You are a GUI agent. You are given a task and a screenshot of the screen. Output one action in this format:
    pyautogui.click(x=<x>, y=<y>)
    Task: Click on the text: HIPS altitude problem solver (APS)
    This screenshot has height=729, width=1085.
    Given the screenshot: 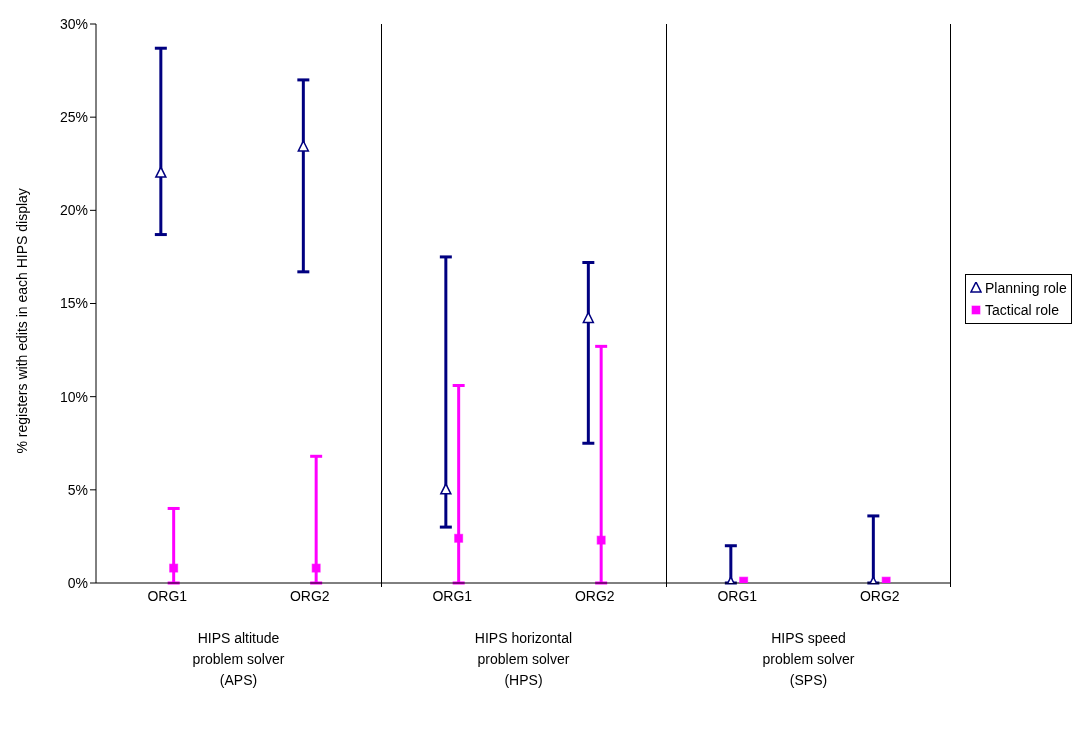 What is the action you would take?
    pyautogui.click(x=238, y=659)
    